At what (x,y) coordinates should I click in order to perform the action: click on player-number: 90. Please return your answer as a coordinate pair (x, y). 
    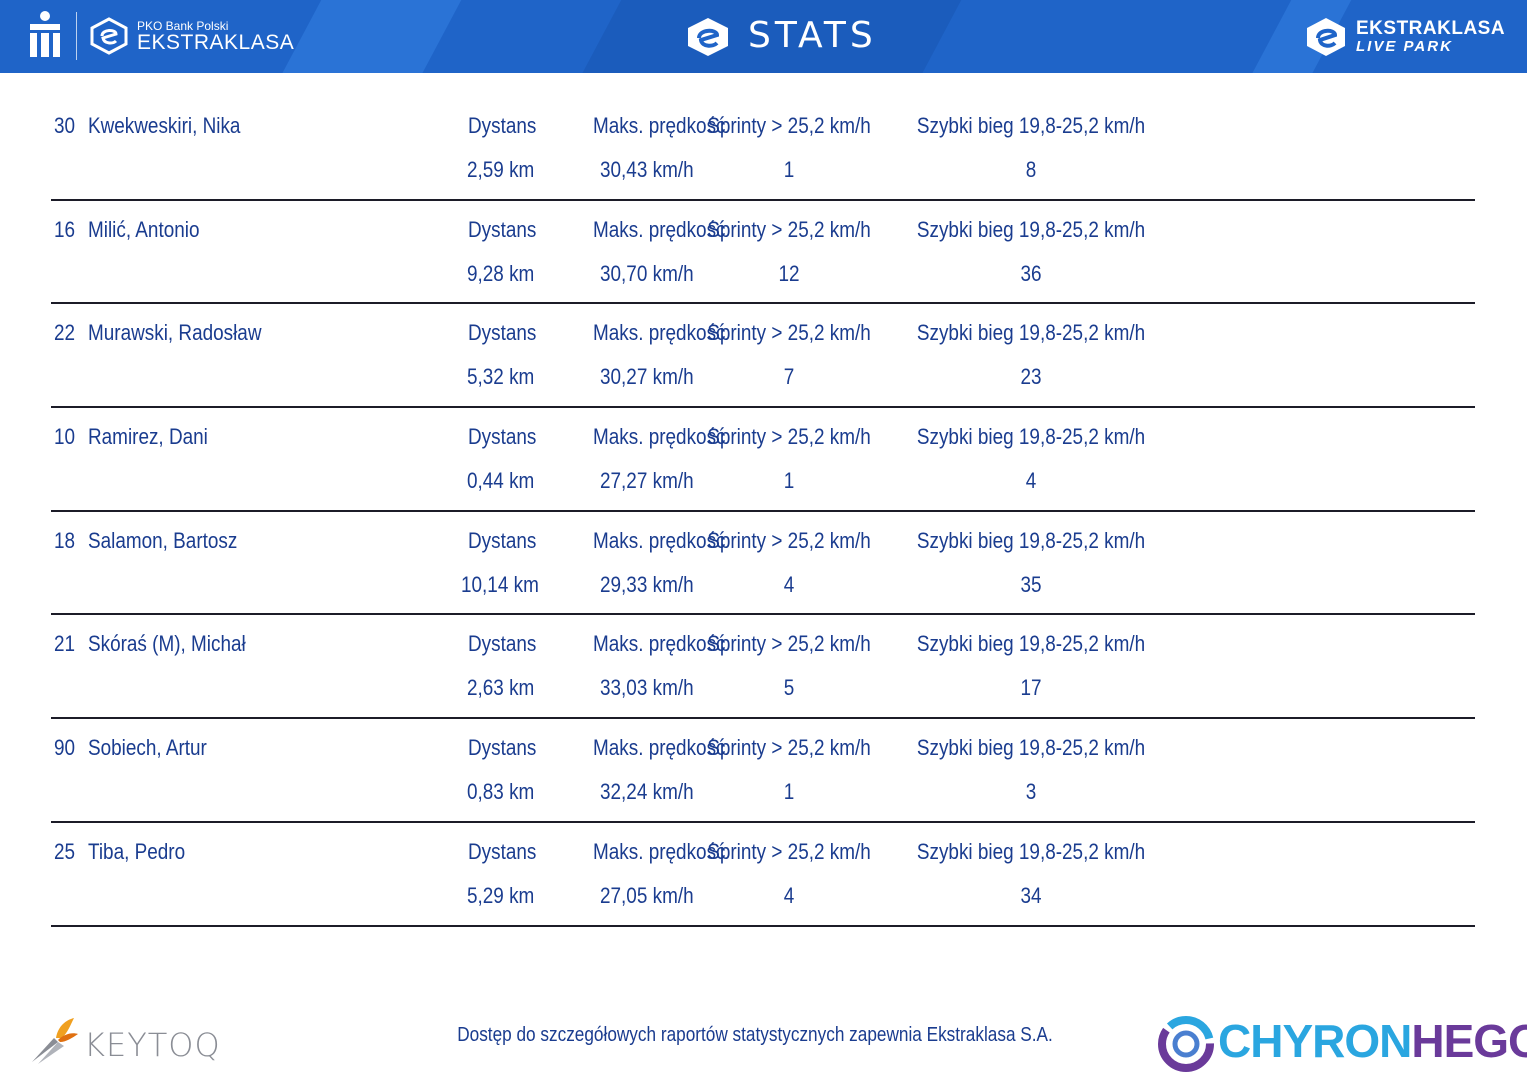
    Looking at the image, I should click on (65, 748).